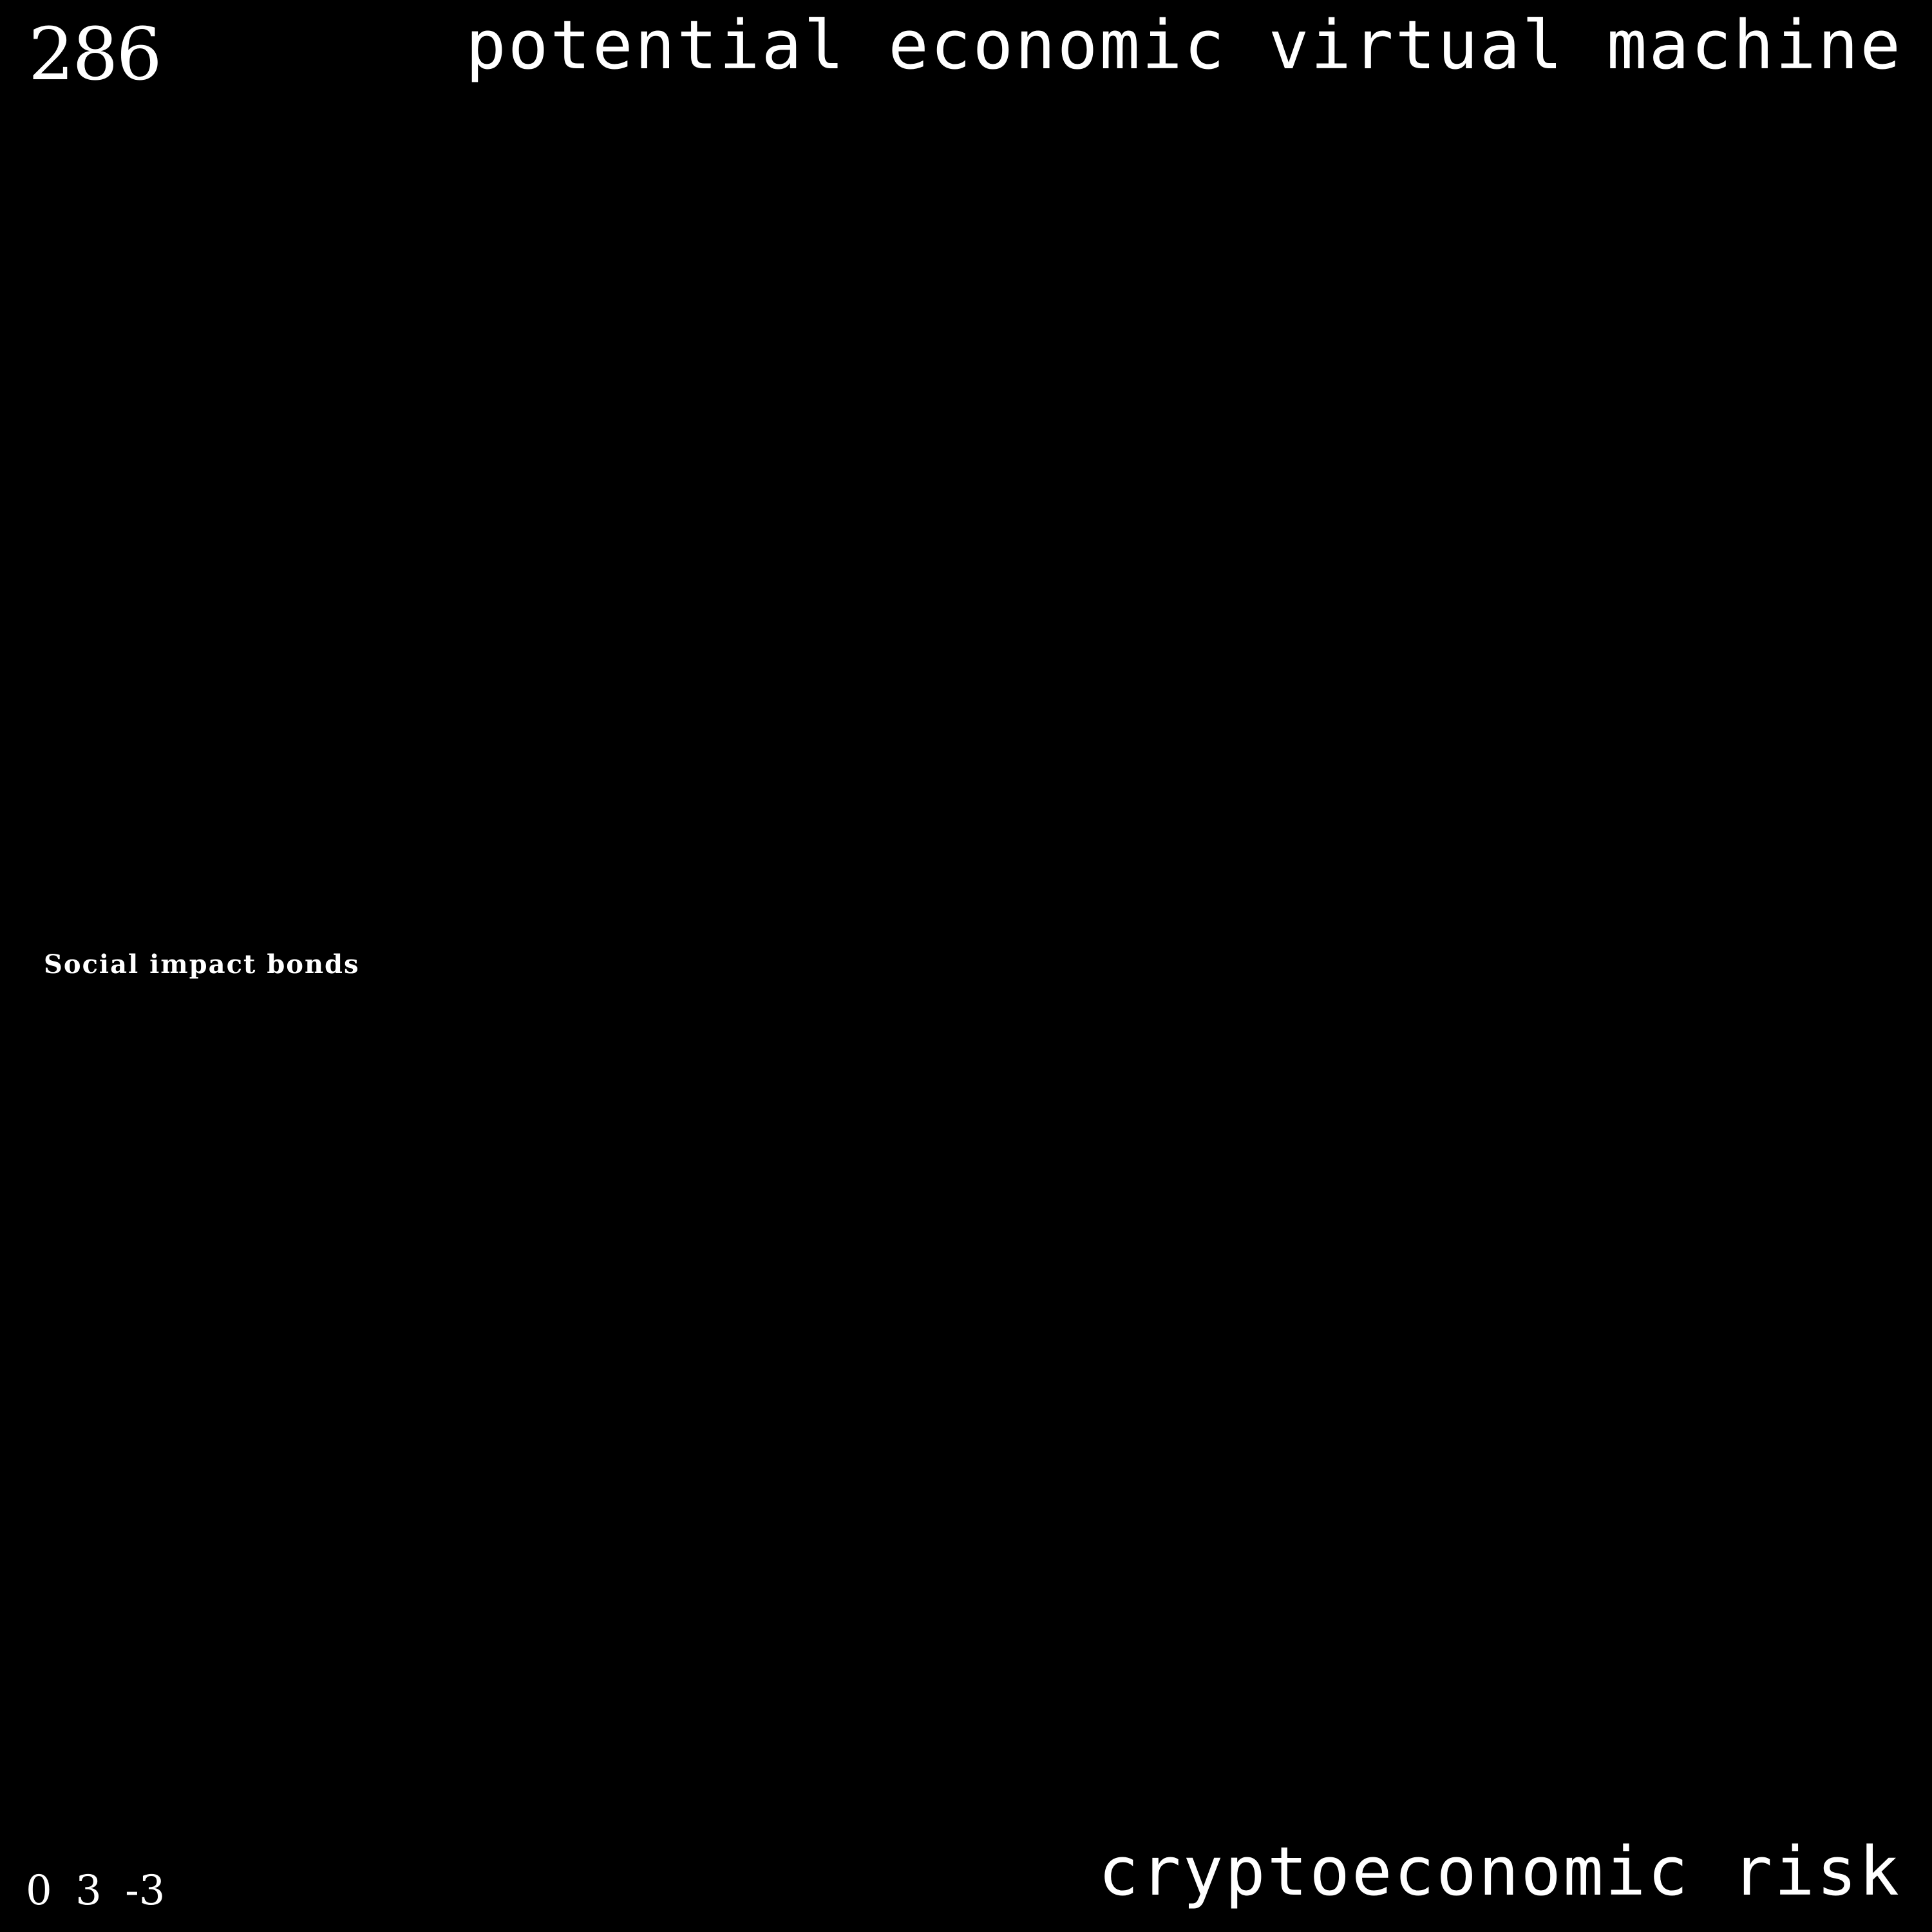 The height and width of the screenshot is (1932, 1932). I want to click on card-number: 286, so click(95, 55).